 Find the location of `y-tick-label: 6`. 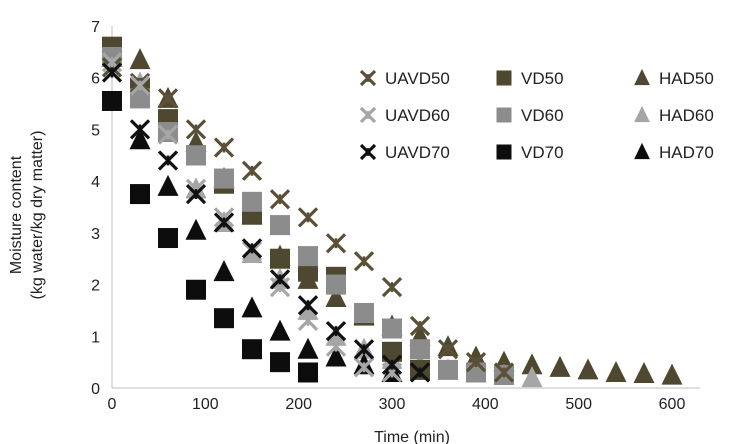

y-tick-label: 6 is located at coordinates (95, 79).